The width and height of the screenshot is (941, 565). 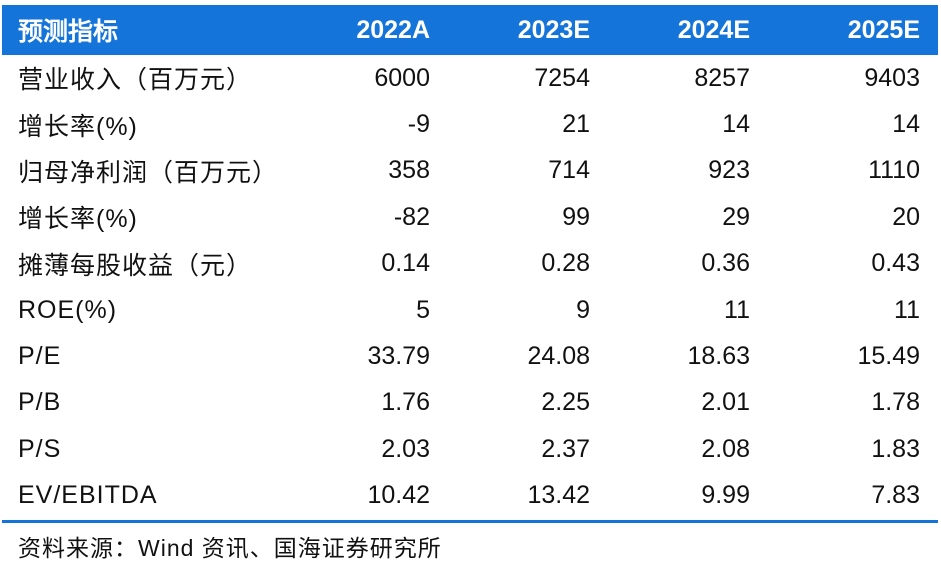 What do you see at coordinates (725, 495) in the screenshot?
I see `cell-value: 9.99` at bounding box center [725, 495].